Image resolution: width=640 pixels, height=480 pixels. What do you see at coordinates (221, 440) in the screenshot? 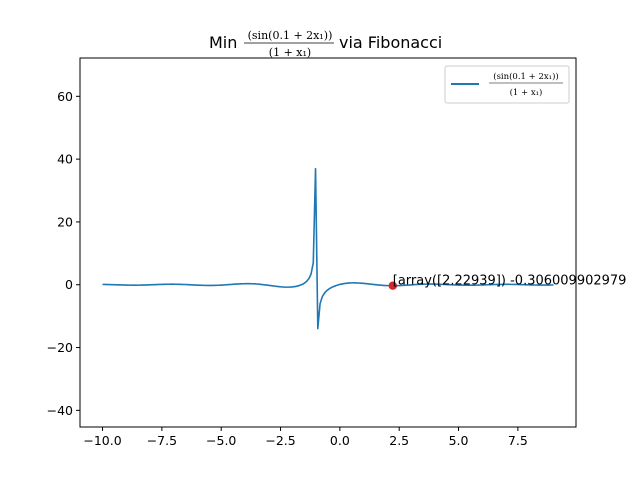
I see `x-tick-label: −5.0` at bounding box center [221, 440].